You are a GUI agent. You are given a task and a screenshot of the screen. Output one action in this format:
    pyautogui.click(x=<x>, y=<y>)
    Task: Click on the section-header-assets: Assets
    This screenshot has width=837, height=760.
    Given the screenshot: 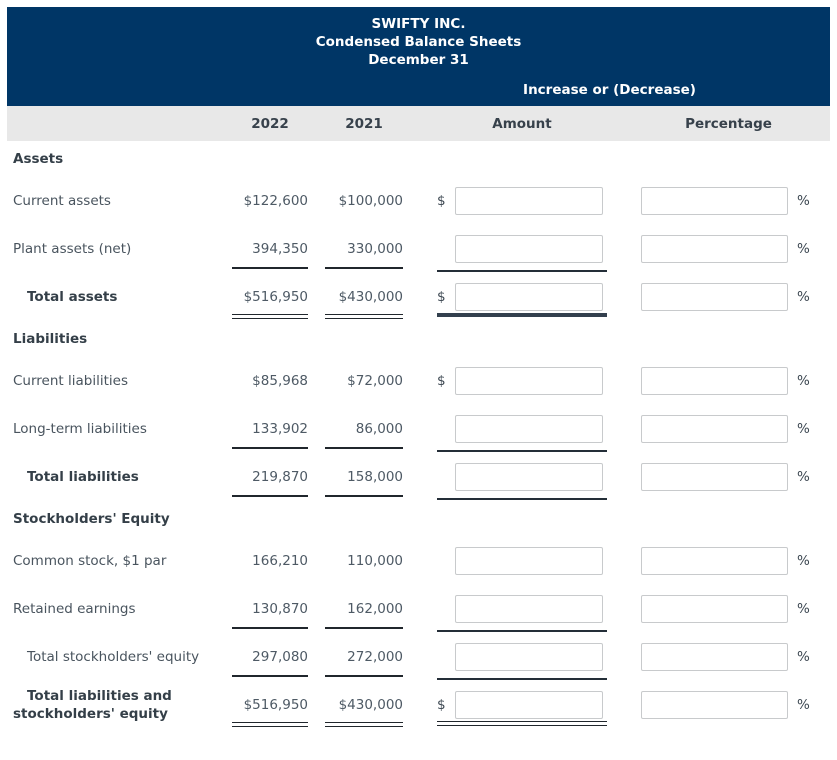 What is the action you would take?
    pyautogui.click(x=418, y=159)
    